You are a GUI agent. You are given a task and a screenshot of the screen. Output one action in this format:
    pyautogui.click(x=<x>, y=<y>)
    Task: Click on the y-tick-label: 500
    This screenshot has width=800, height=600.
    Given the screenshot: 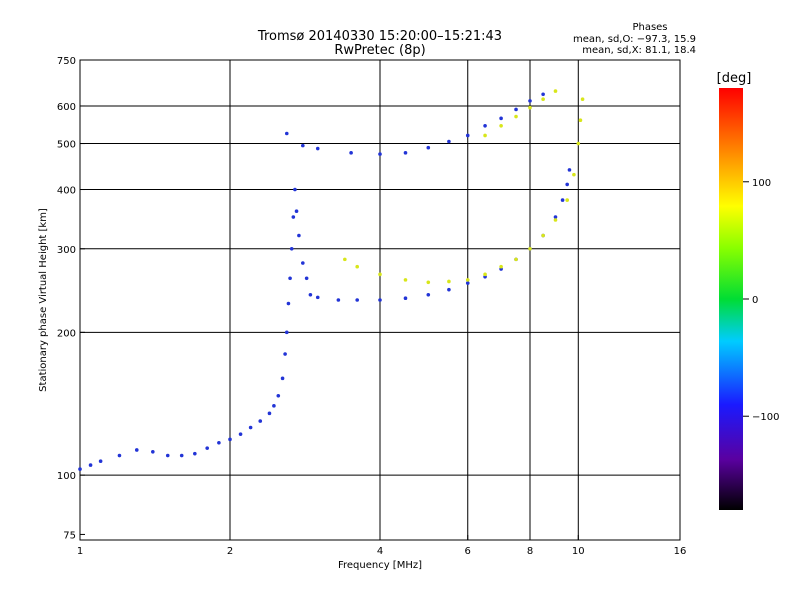 What is the action you would take?
    pyautogui.click(x=66, y=145)
    